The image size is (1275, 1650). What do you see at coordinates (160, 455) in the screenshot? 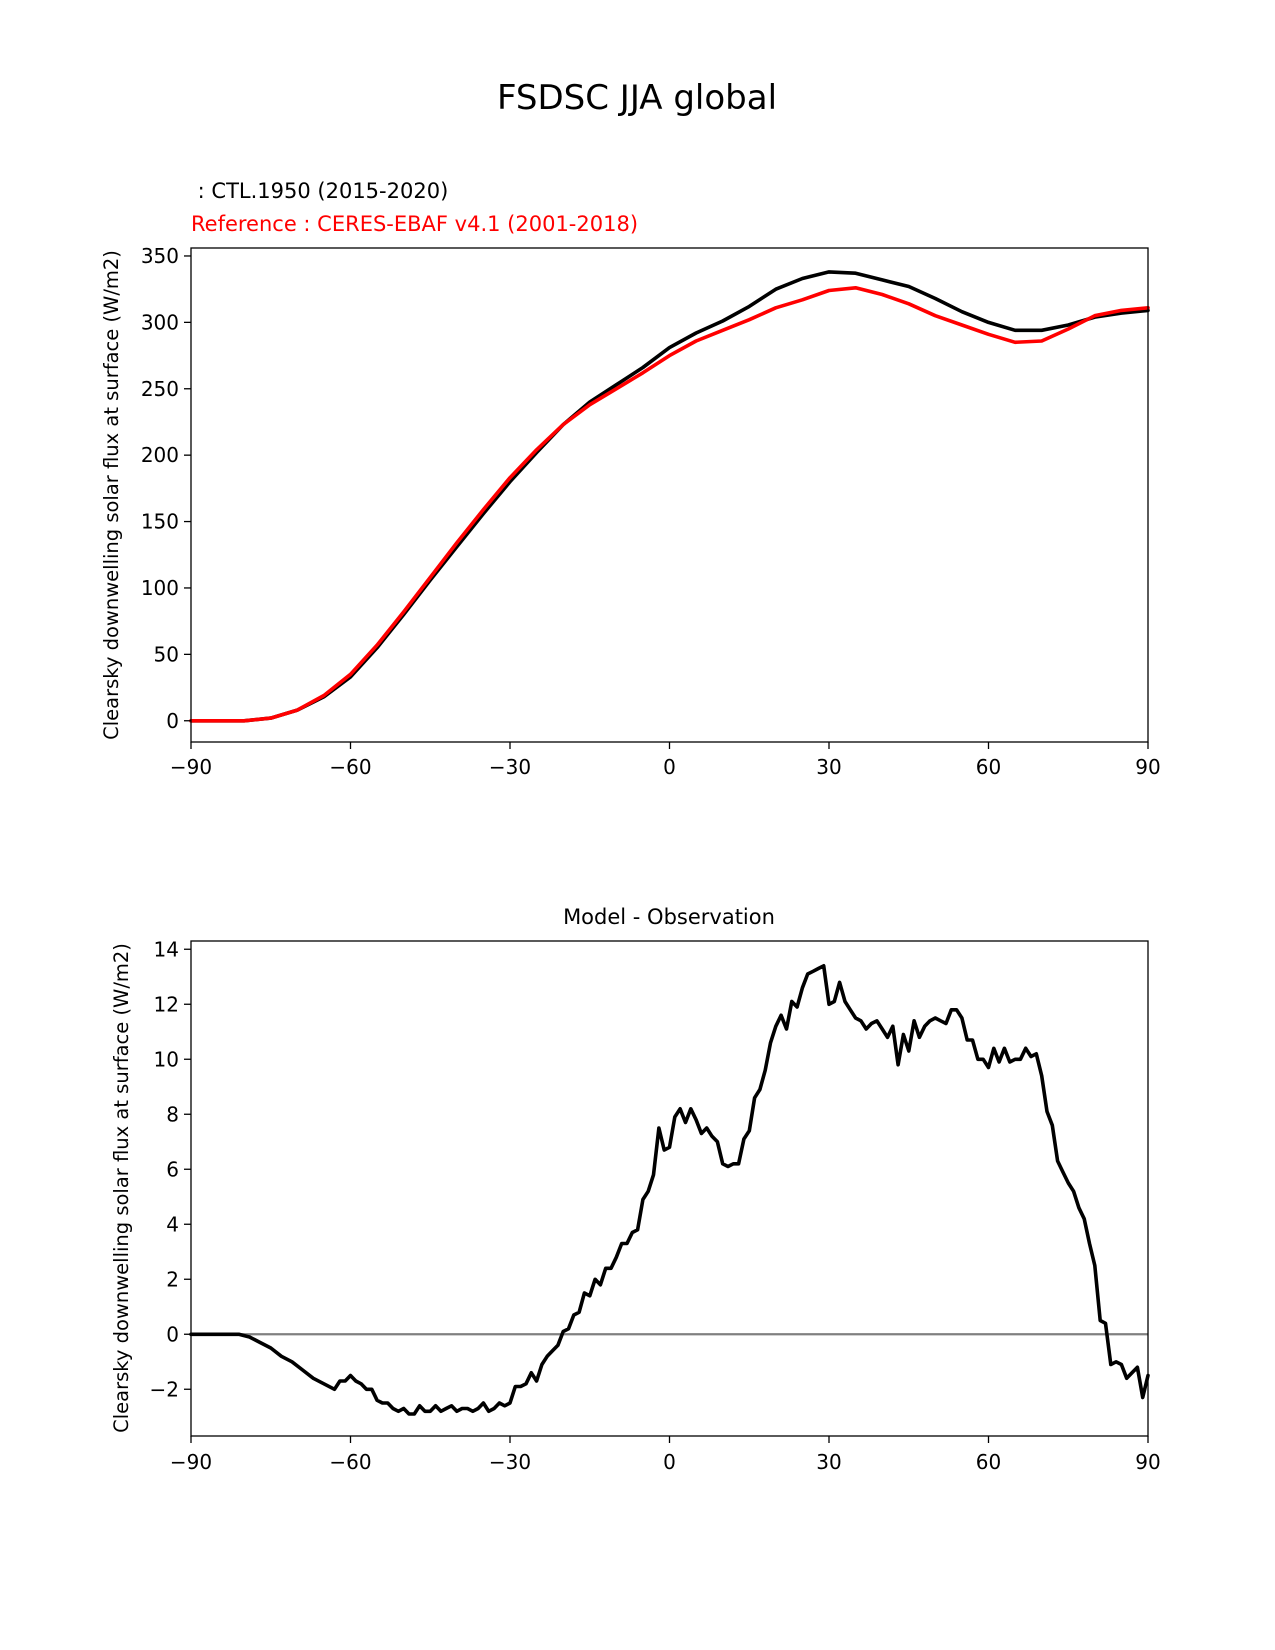
I see `y-tick-label: 200` at bounding box center [160, 455].